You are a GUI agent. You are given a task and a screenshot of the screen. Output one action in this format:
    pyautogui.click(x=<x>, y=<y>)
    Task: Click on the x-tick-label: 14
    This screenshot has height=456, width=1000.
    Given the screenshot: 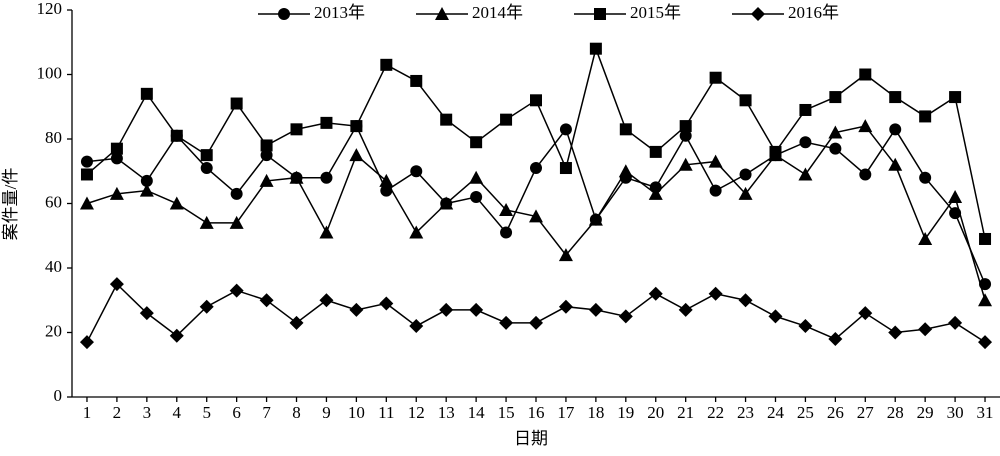 What is the action you would take?
    pyautogui.click(x=477, y=412)
    